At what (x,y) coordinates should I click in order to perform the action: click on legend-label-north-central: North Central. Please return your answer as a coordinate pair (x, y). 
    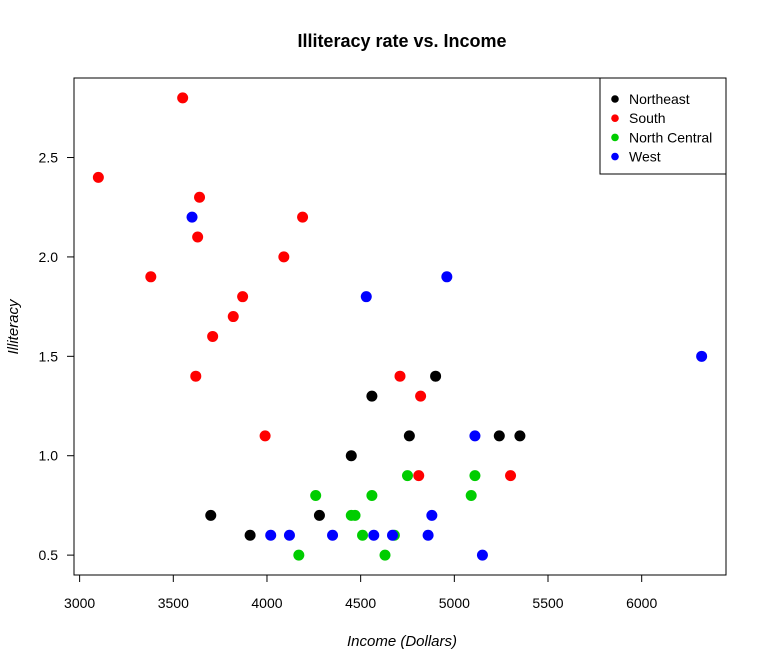
    Looking at the image, I should click on (670, 137).